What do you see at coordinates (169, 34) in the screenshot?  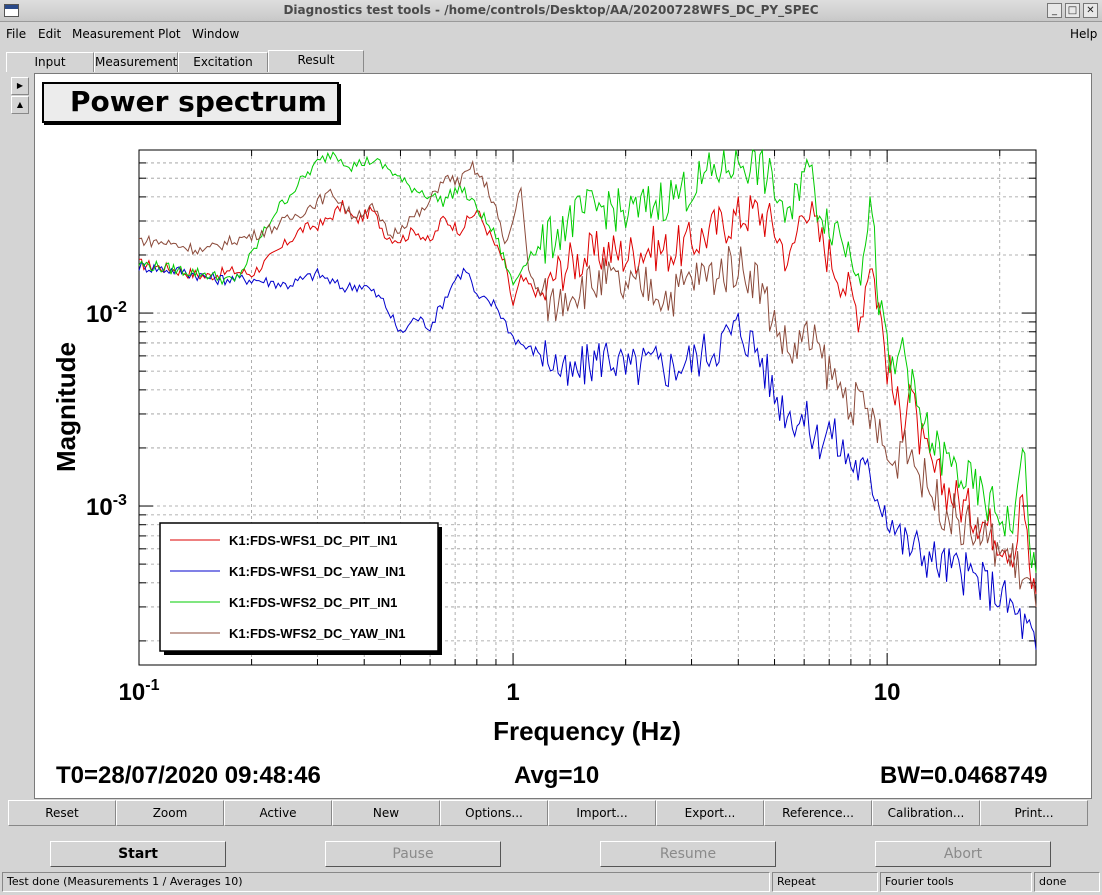 I see `menu-plot: Plot` at bounding box center [169, 34].